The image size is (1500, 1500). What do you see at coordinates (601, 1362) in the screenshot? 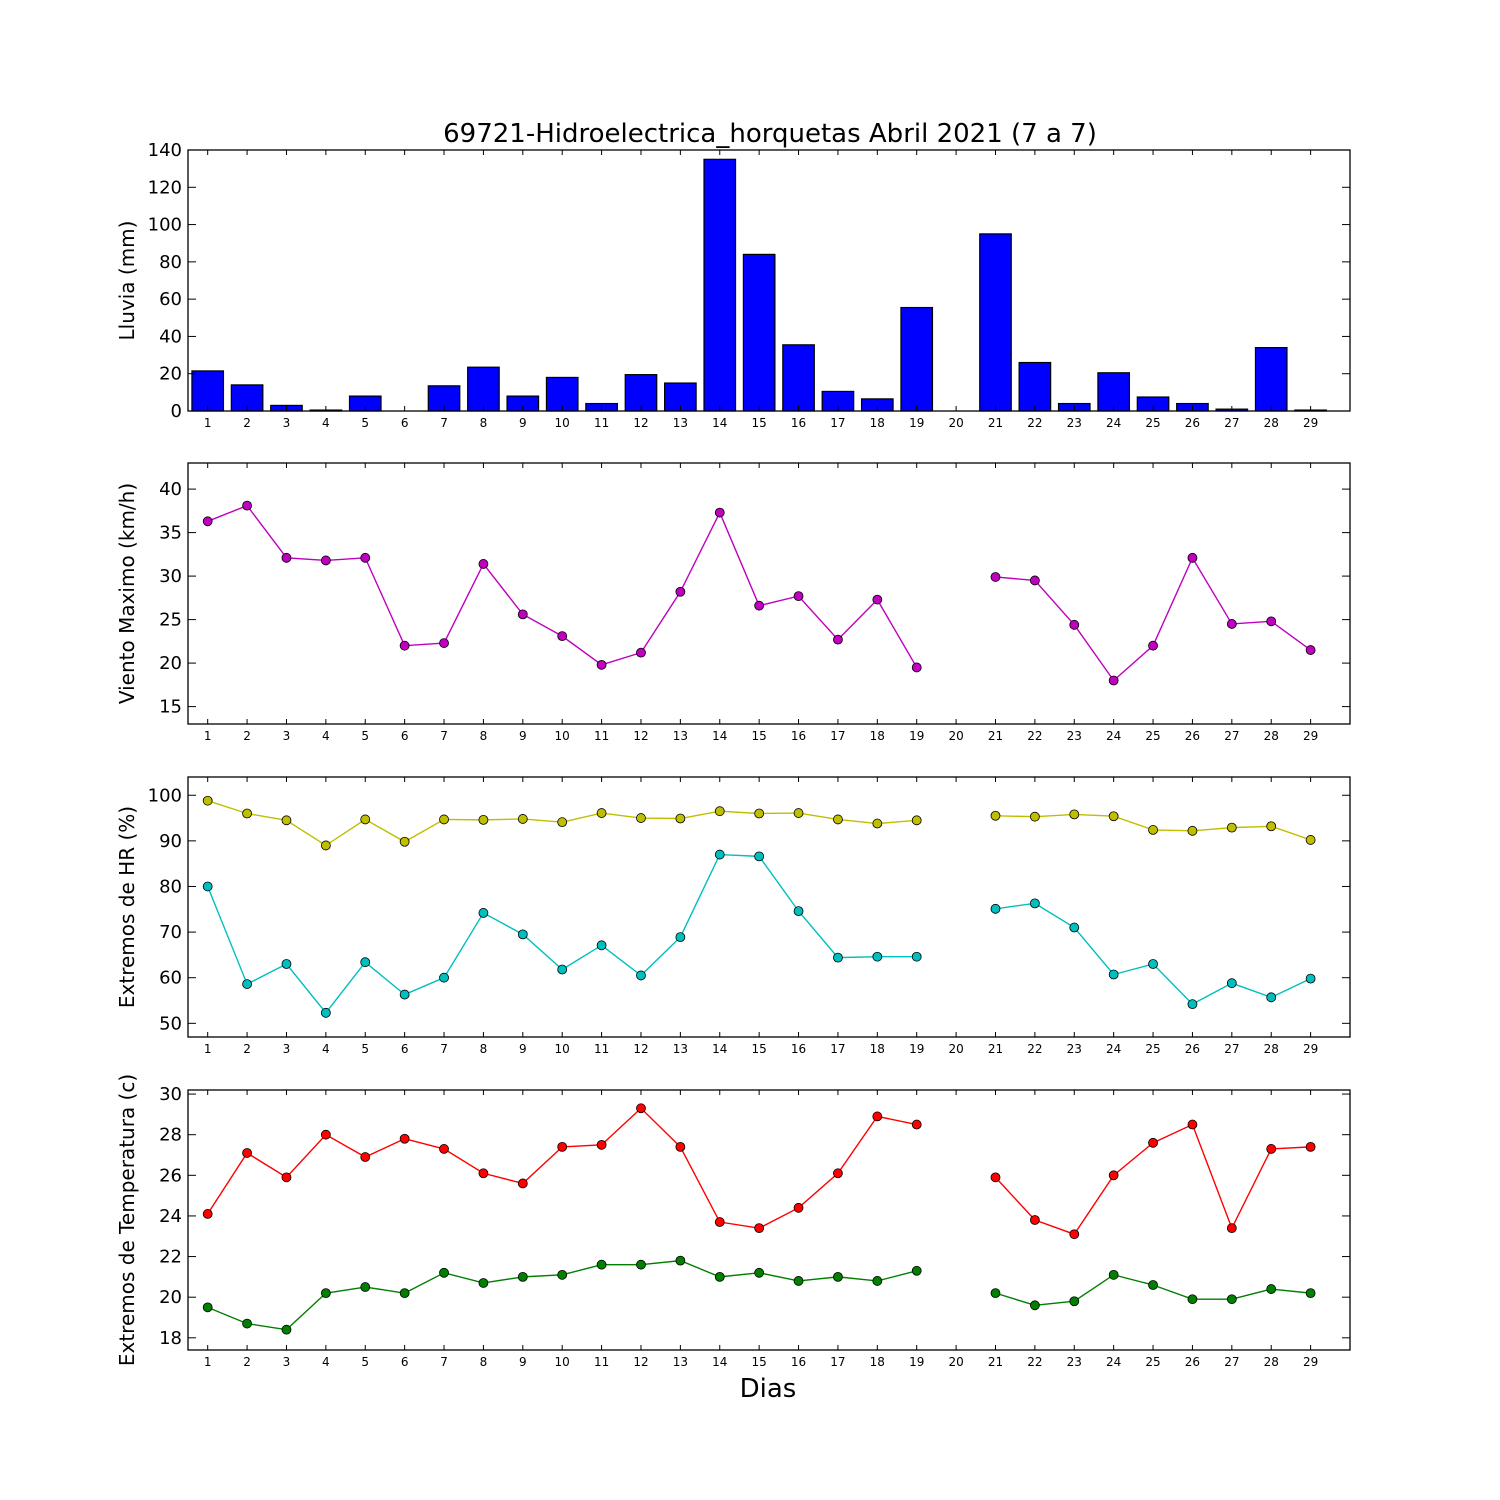
I see `temperature-xtick-label: 11` at bounding box center [601, 1362].